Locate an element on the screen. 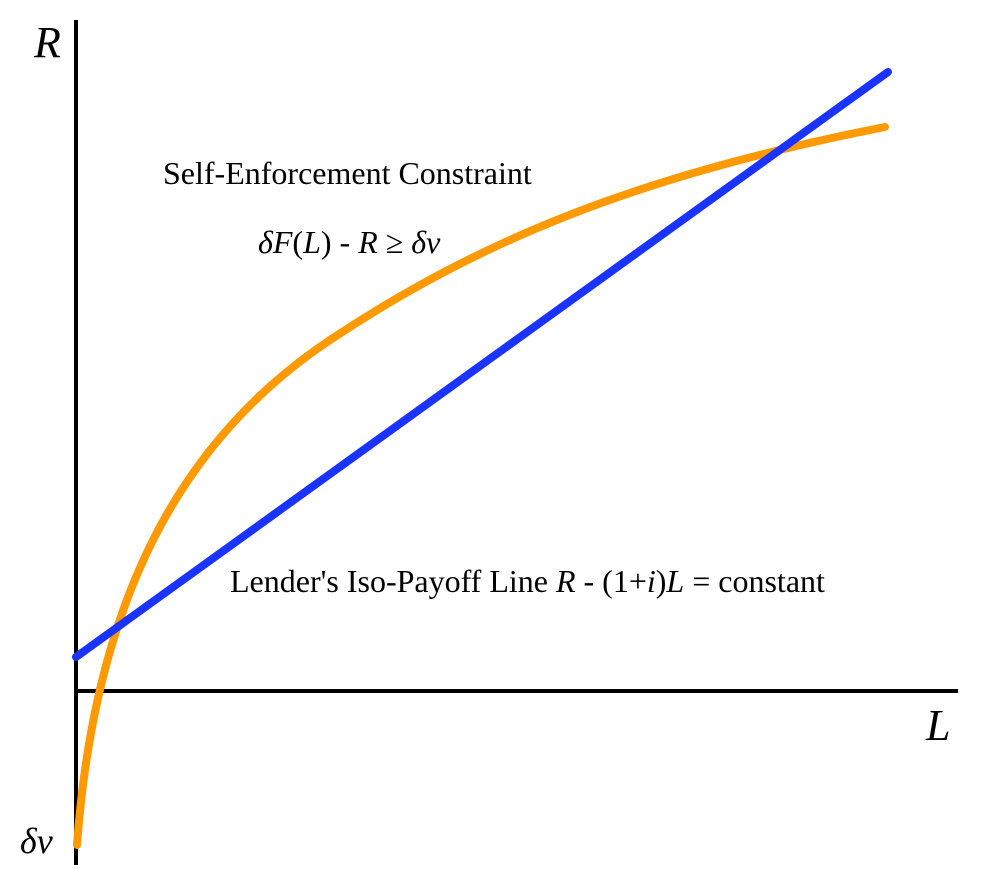 Image resolution: width=998 pixels, height=870 pixels. constraint-eq-delta: δ is located at coordinates (266, 242).